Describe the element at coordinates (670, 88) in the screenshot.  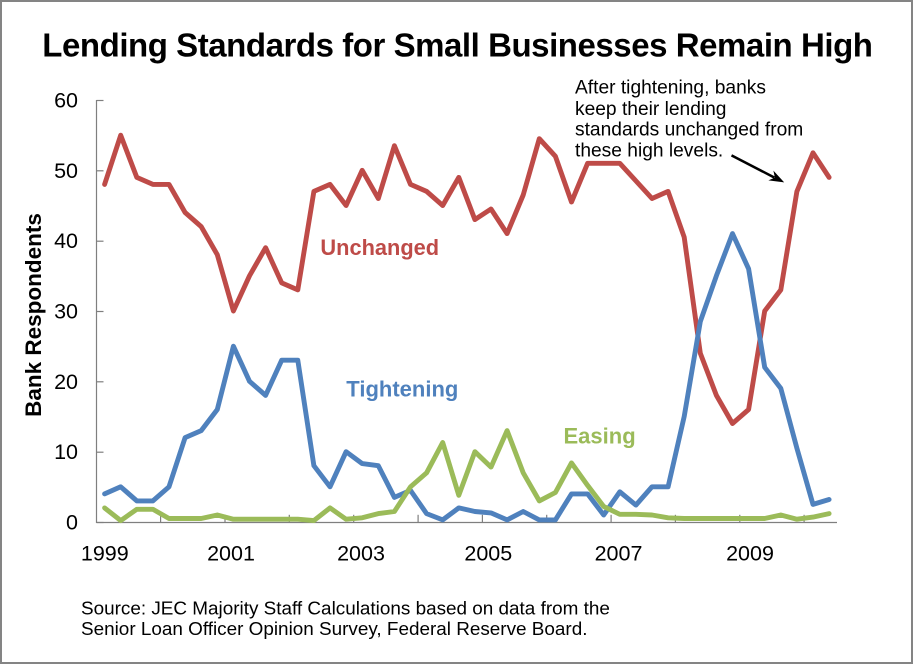
I see `svg-text: After tightening, banks` at that location.